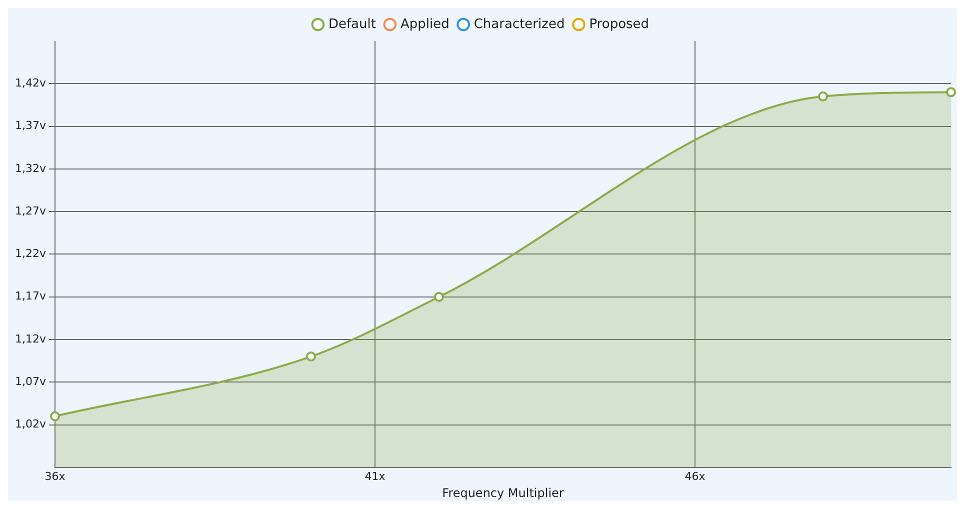 This screenshot has height=509, width=965. What do you see at coordinates (352, 24) in the screenshot?
I see `legend-label: Default` at bounding box center [352, 24].